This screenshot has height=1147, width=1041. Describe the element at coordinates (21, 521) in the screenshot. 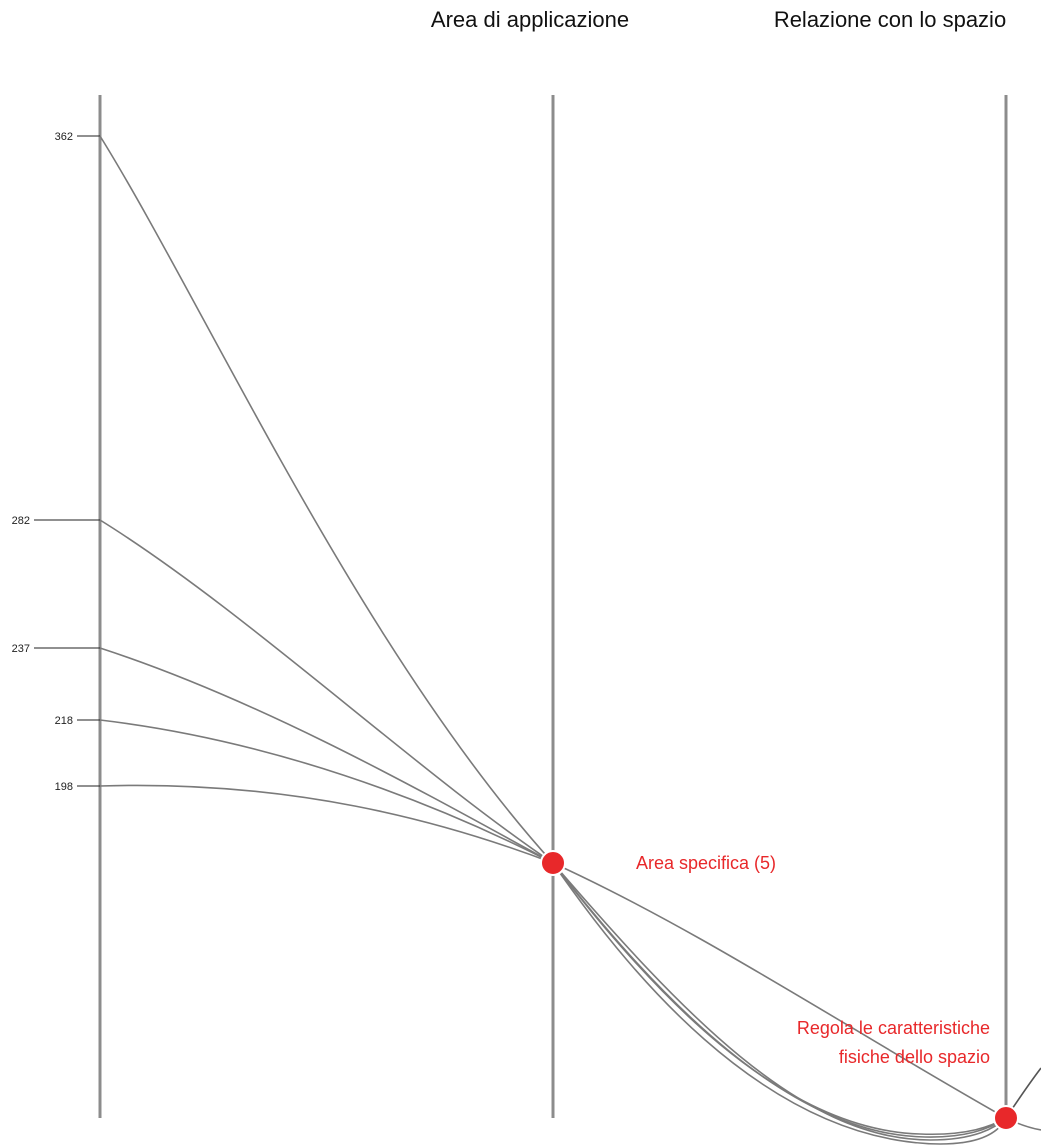

I see `tick-label-282: 282` at that location.